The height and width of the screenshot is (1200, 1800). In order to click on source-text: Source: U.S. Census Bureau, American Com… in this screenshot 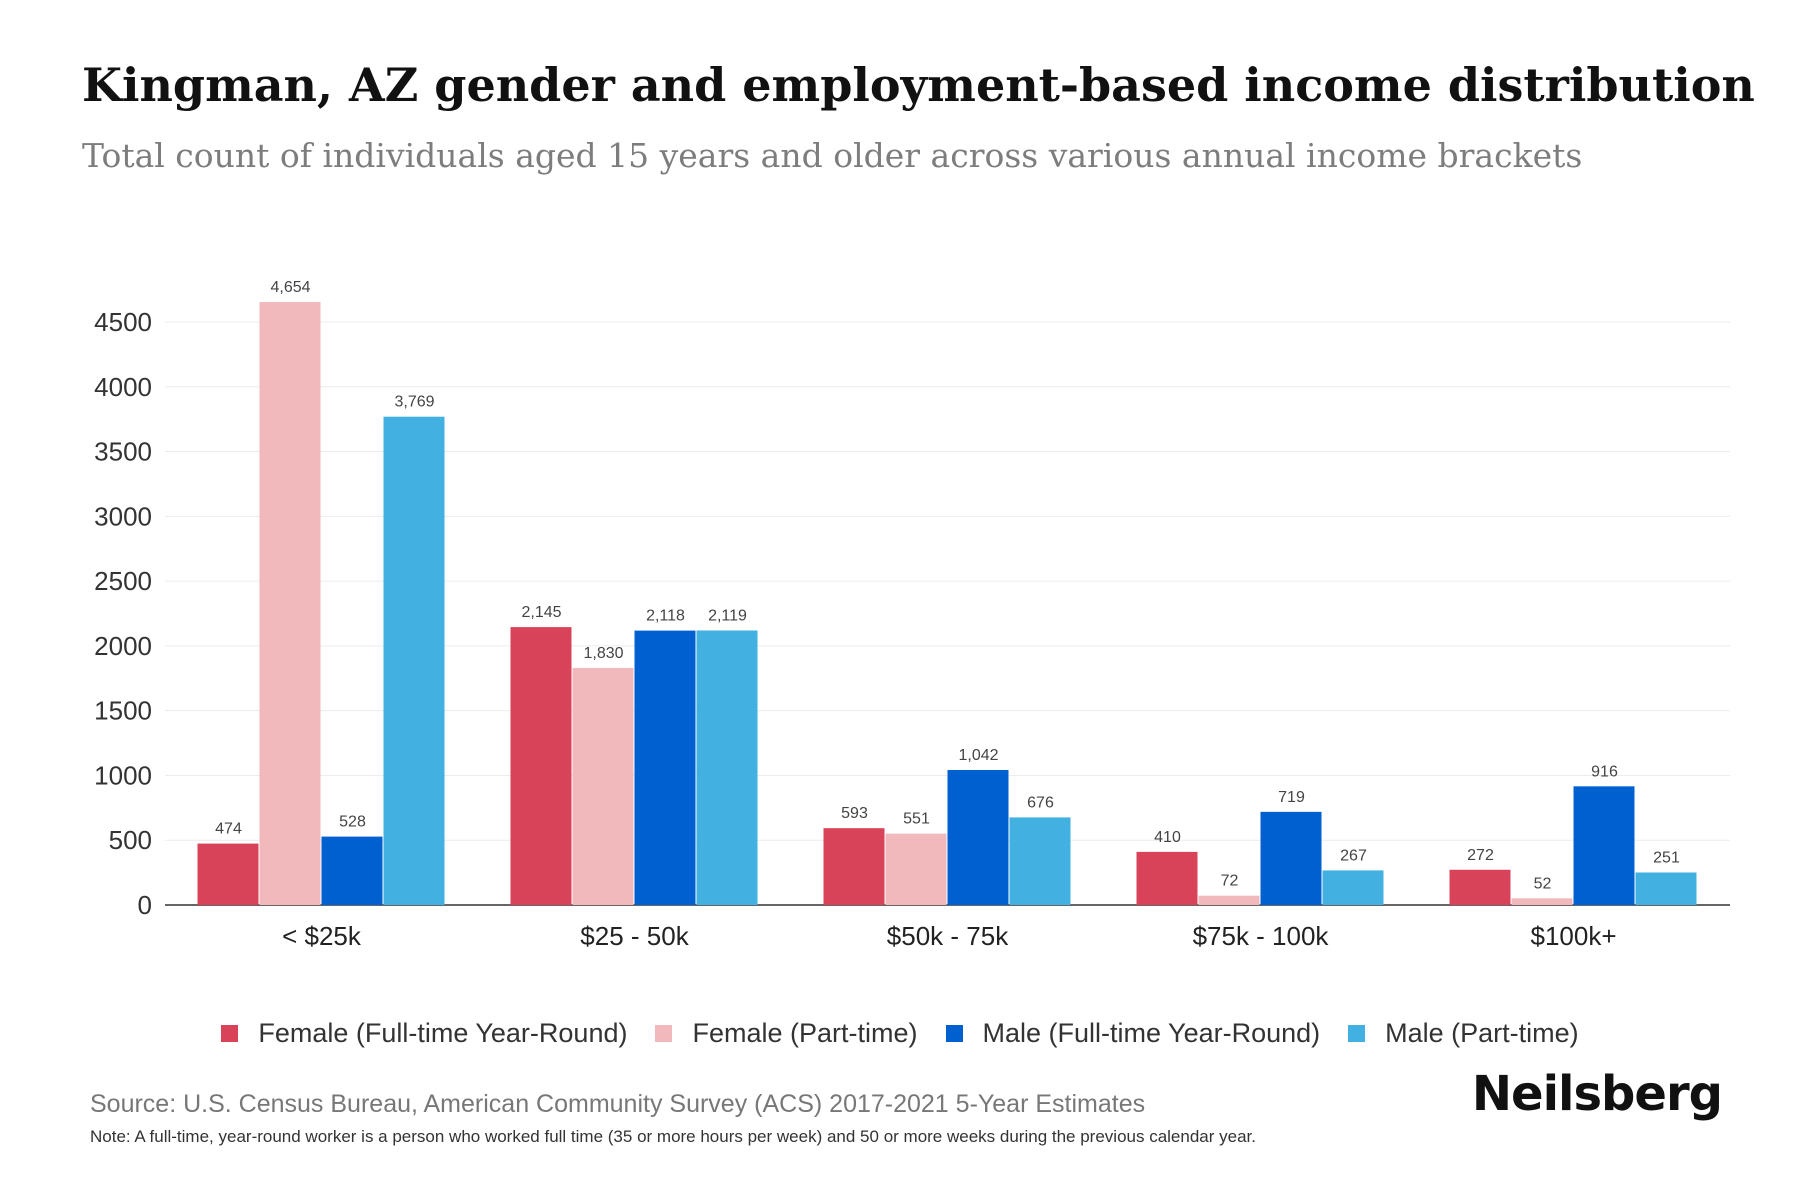, I will do `click(618, 1104)`.